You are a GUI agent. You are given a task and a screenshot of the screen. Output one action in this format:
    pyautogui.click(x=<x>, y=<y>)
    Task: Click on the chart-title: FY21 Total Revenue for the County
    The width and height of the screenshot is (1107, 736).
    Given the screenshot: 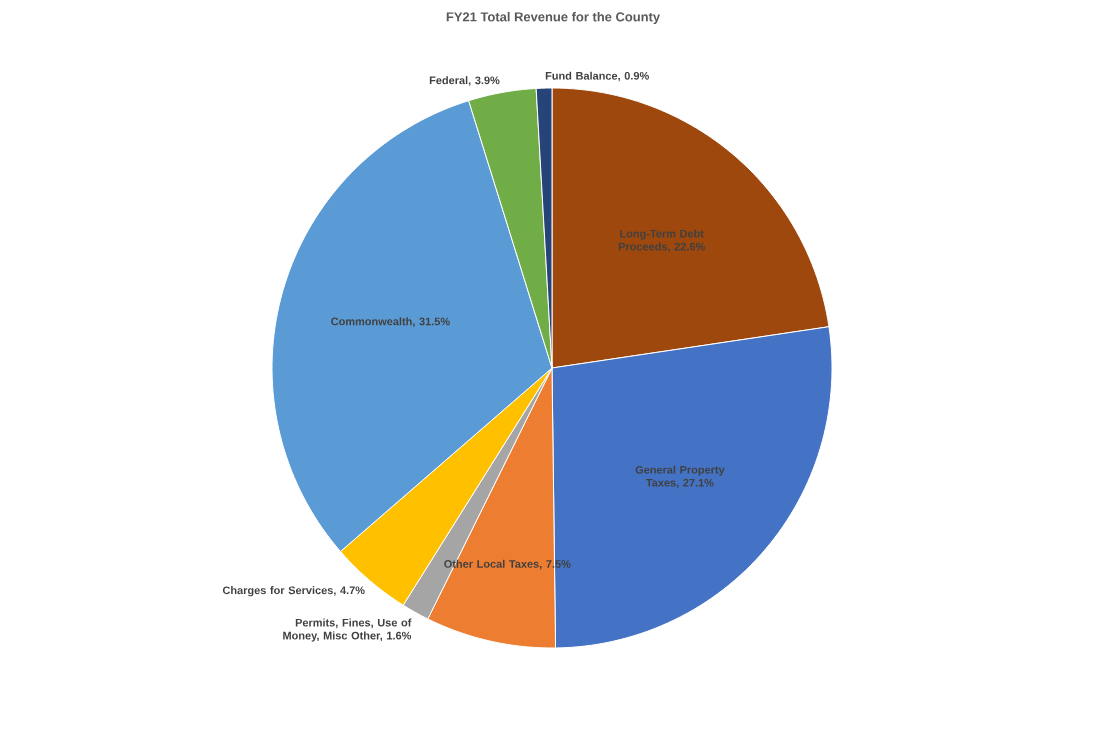 What is the action you would take?
    pyautogui.click(x=553, y=18)
    